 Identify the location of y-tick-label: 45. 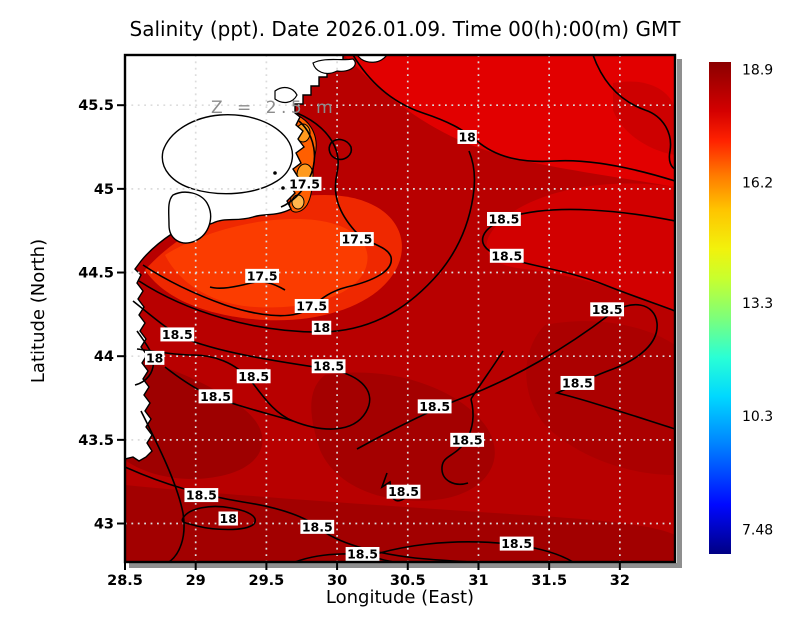
(104, 190).